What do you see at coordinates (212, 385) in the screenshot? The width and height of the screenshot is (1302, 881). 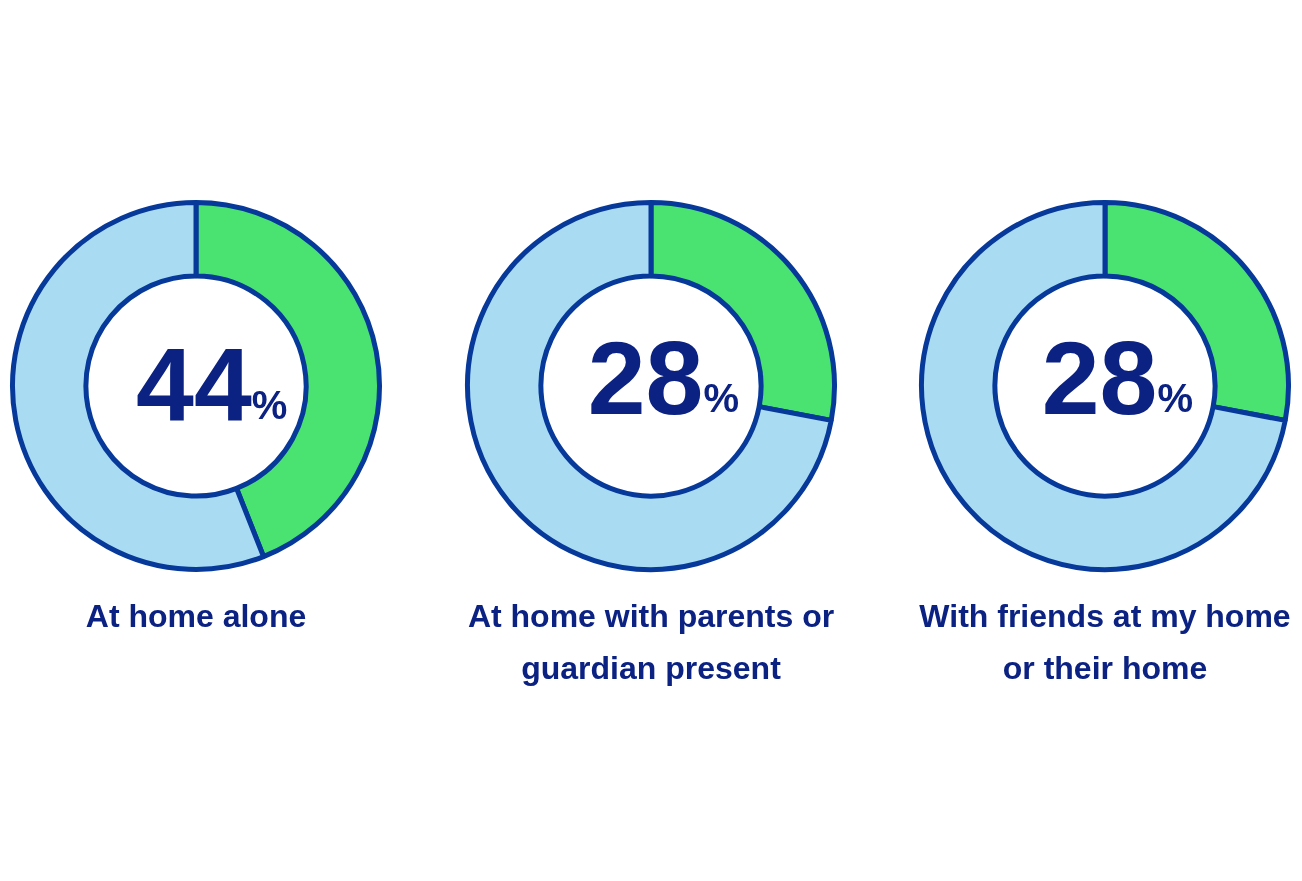 I see `data-label: 44%` at bounding box center [212, 385].